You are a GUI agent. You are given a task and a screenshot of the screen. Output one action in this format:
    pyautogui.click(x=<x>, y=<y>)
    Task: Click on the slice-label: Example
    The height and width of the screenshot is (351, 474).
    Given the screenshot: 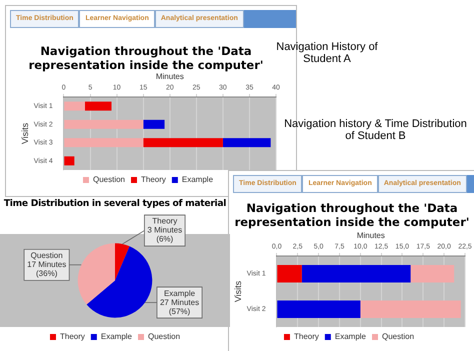 What is the action you would take?
    pyautogui.click(x=180, y=293)
    